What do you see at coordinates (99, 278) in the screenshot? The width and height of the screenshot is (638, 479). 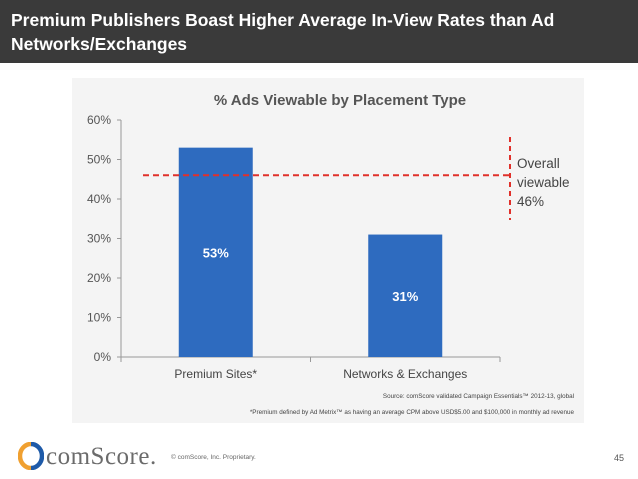 I see `y-tick-label: 20%` at bounding box center [99, 278].